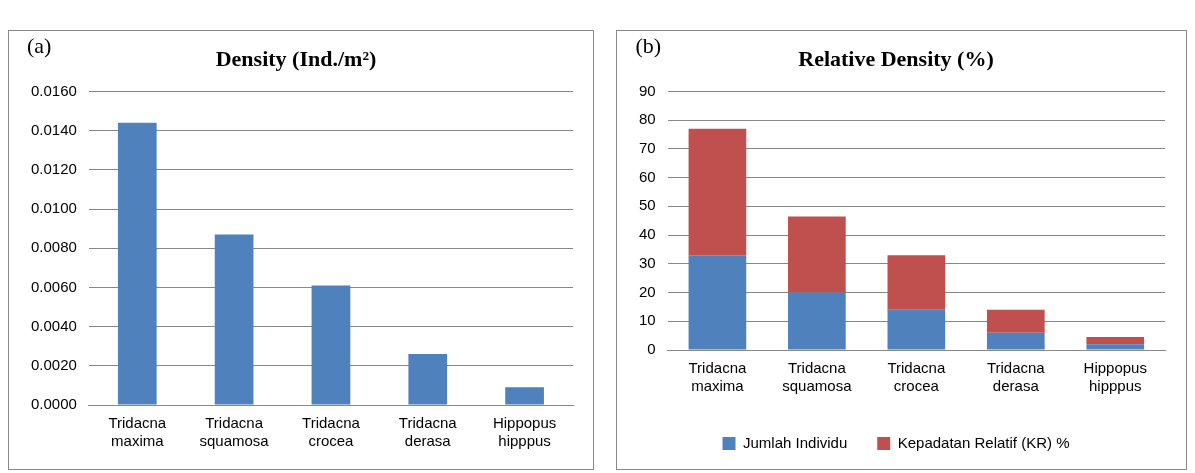 This screenshot has height=473, width=1195. What do you see at coordinates (648, 119) in the screenshot?
I see `y-tick-label: 80` at bounding box center [648, 119].